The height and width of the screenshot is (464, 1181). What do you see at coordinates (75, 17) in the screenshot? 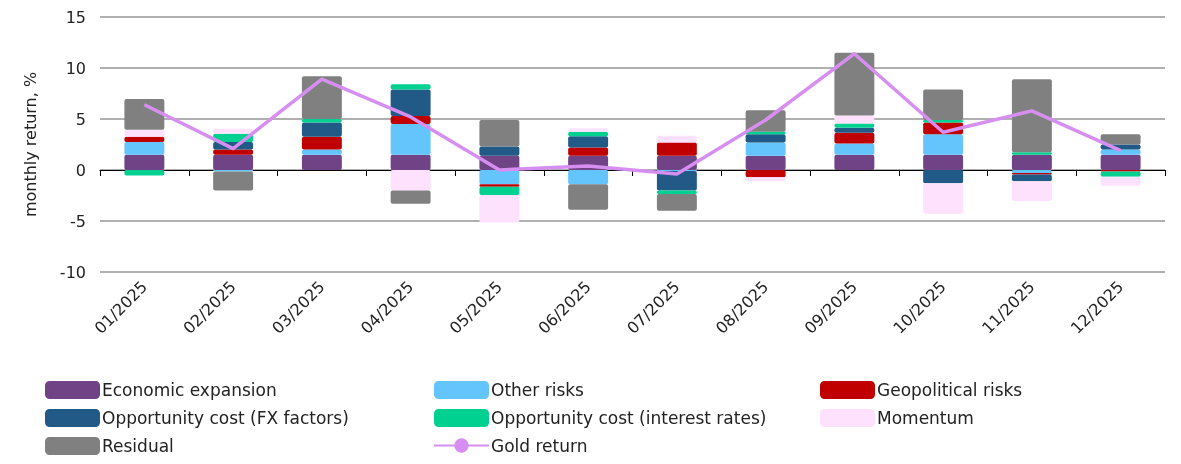
I see `y-tick-label: 15` at bounding box center [75, 17].